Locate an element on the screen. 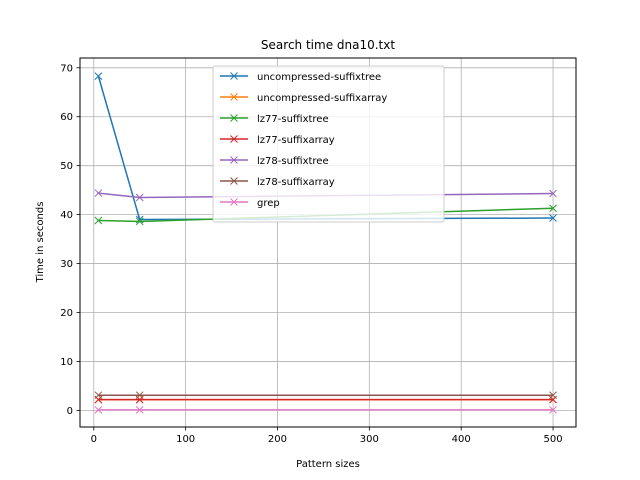 This screenshot has height=480, width=640. y-tick-label: 50 is located at coordinates (66, 166).